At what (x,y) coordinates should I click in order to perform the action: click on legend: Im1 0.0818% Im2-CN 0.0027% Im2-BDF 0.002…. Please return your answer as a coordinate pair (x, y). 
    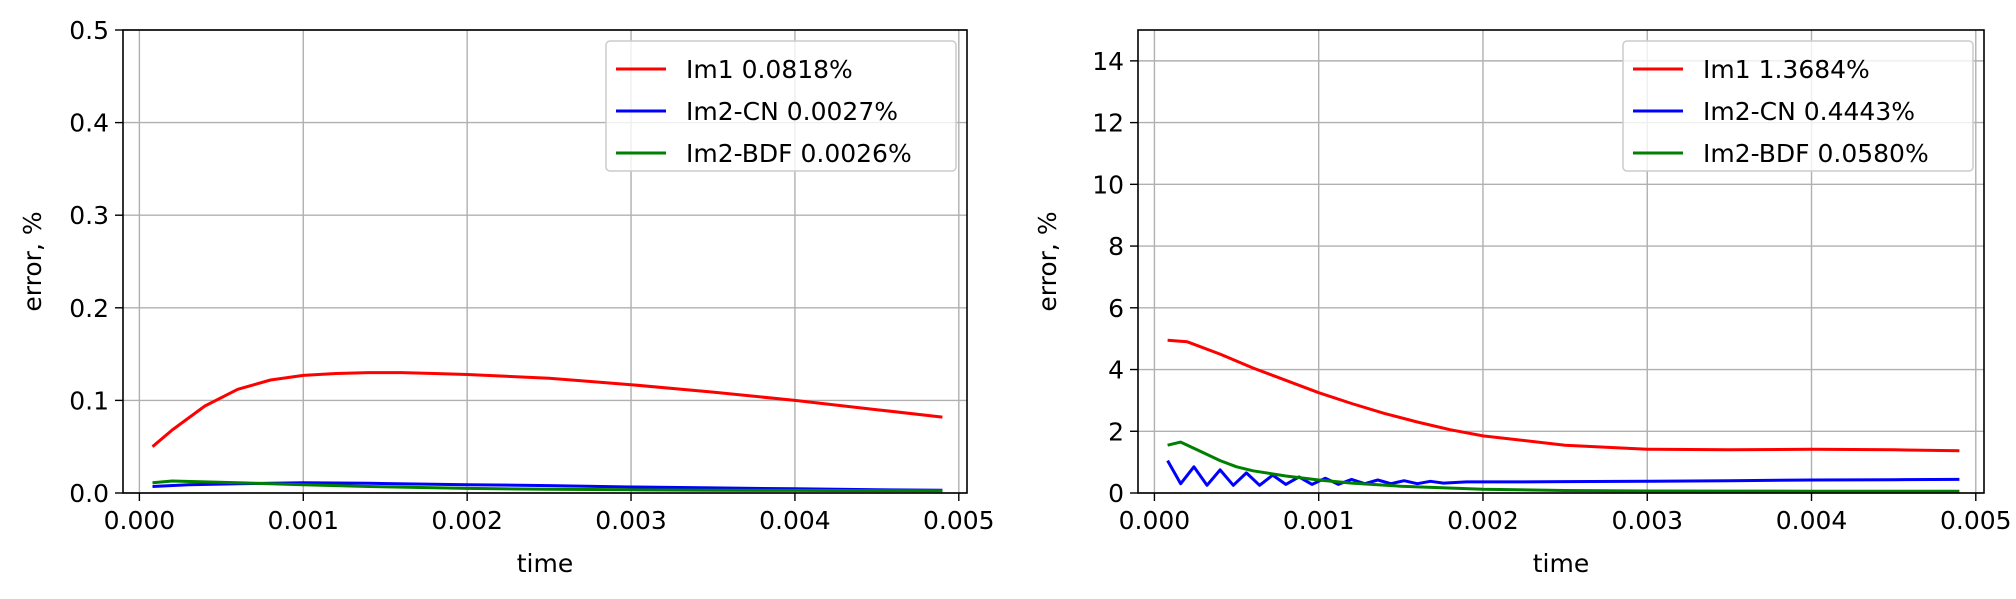
    Looking at the image, I should click on (781, 106).